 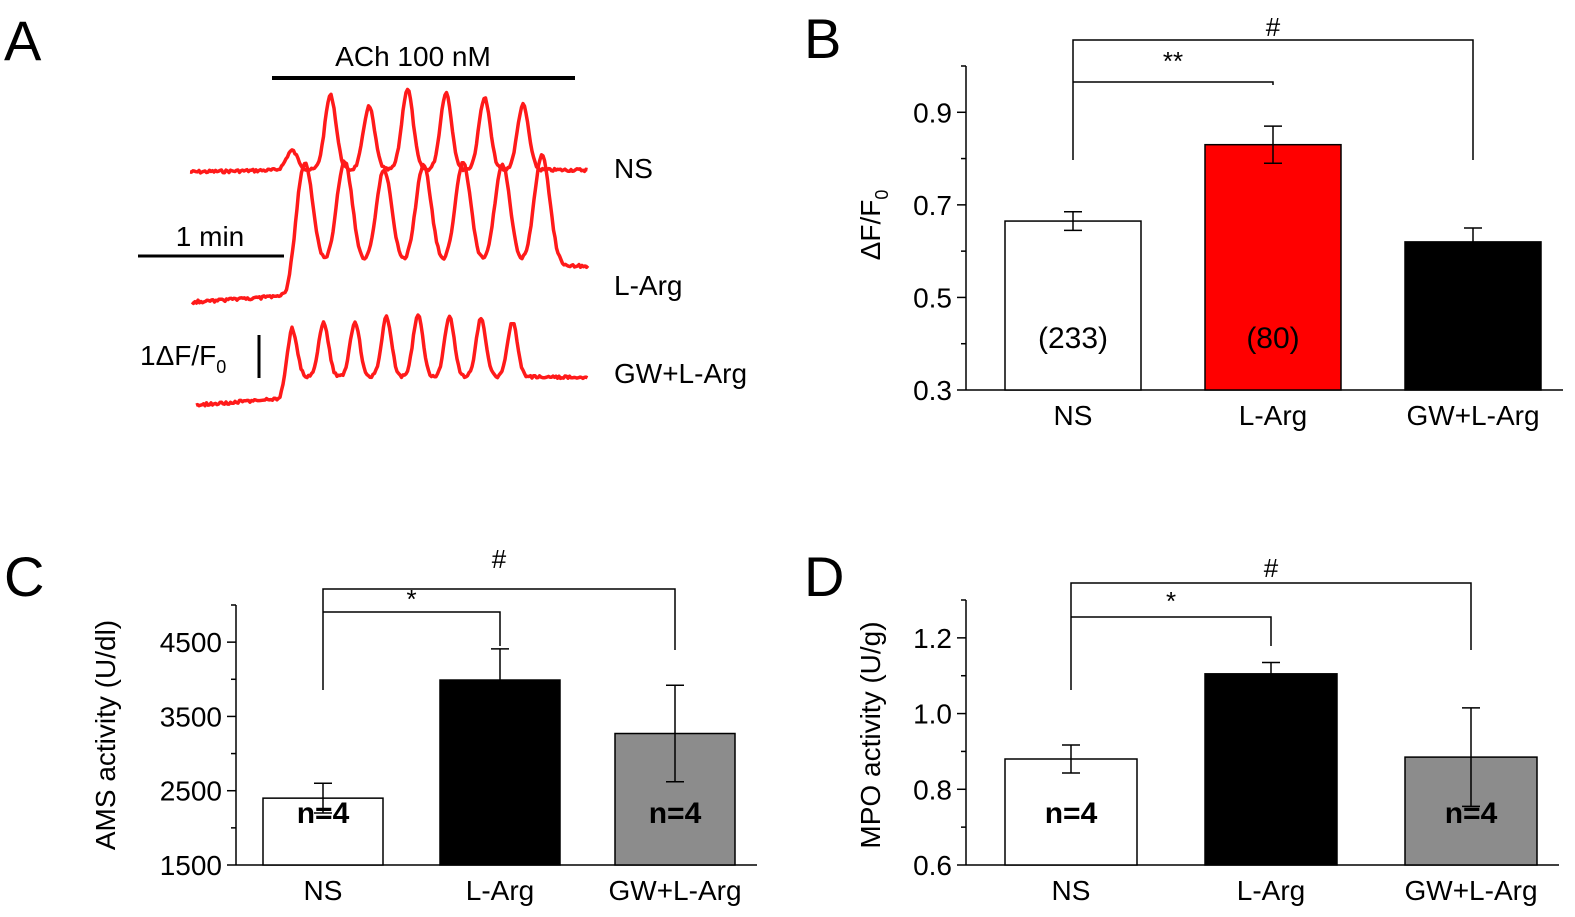 I want to click on panel-letter-b: B, so click(x=822, y=38).